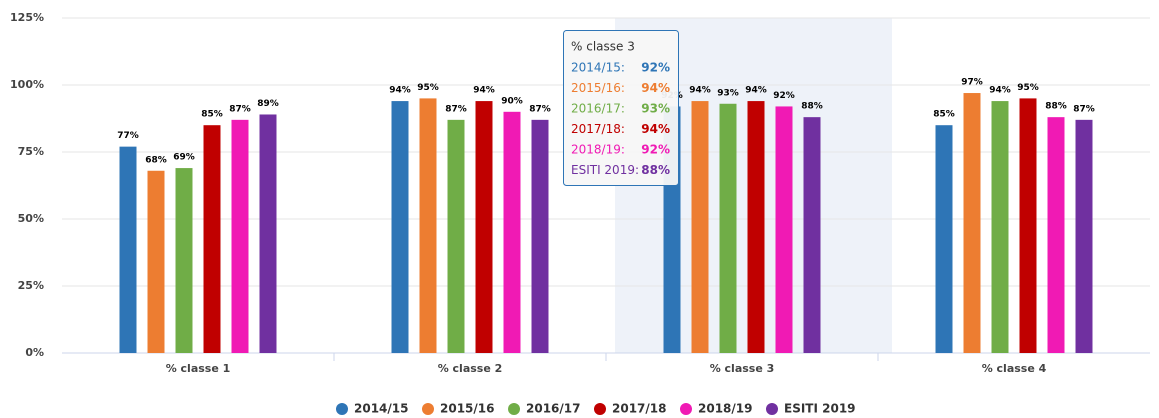 This screenshot has height=418, width=1159. What do you see at coordinates (598, 68) in the screenshot?
I see `tooltip-label: 2014/15:` at bounding box center [598, 68].